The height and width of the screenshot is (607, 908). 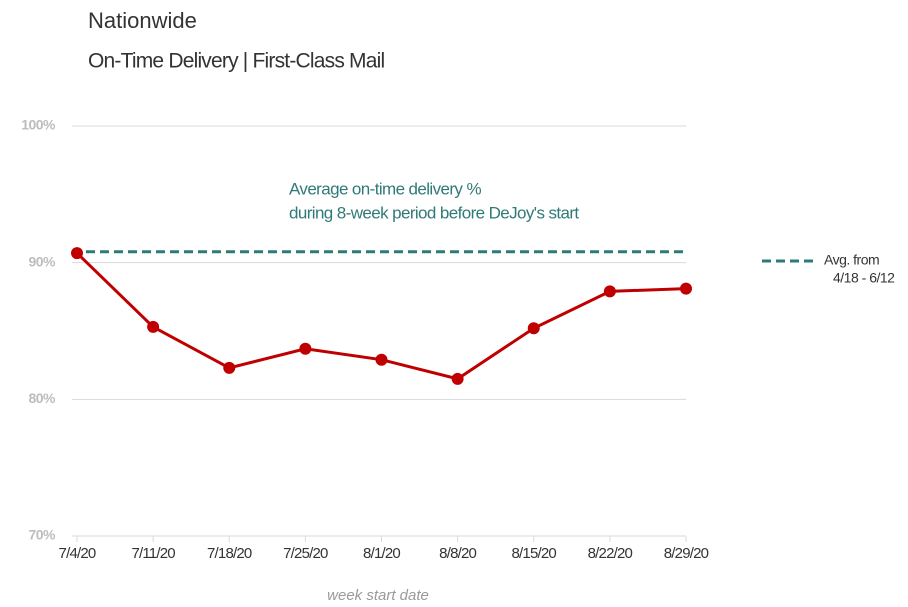 What do you see at coordinates (864, 278) in the screenshot?
I see `legend-label: 4/18 - 6/12` at bounding box center [864, 278].